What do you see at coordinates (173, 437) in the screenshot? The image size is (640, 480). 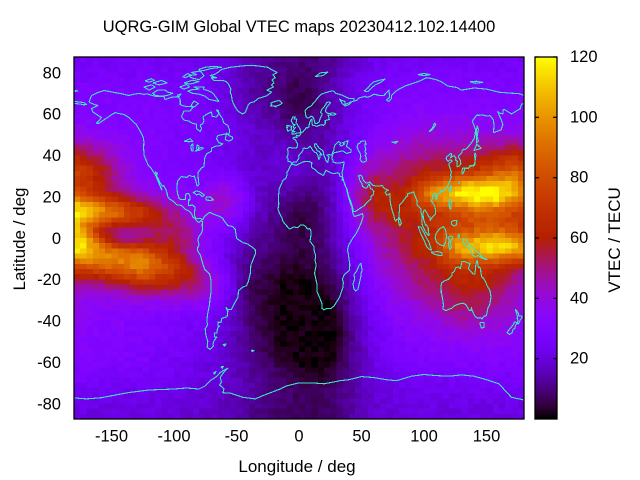 I see `svg-text: -100` at bounding box center [173, 437].